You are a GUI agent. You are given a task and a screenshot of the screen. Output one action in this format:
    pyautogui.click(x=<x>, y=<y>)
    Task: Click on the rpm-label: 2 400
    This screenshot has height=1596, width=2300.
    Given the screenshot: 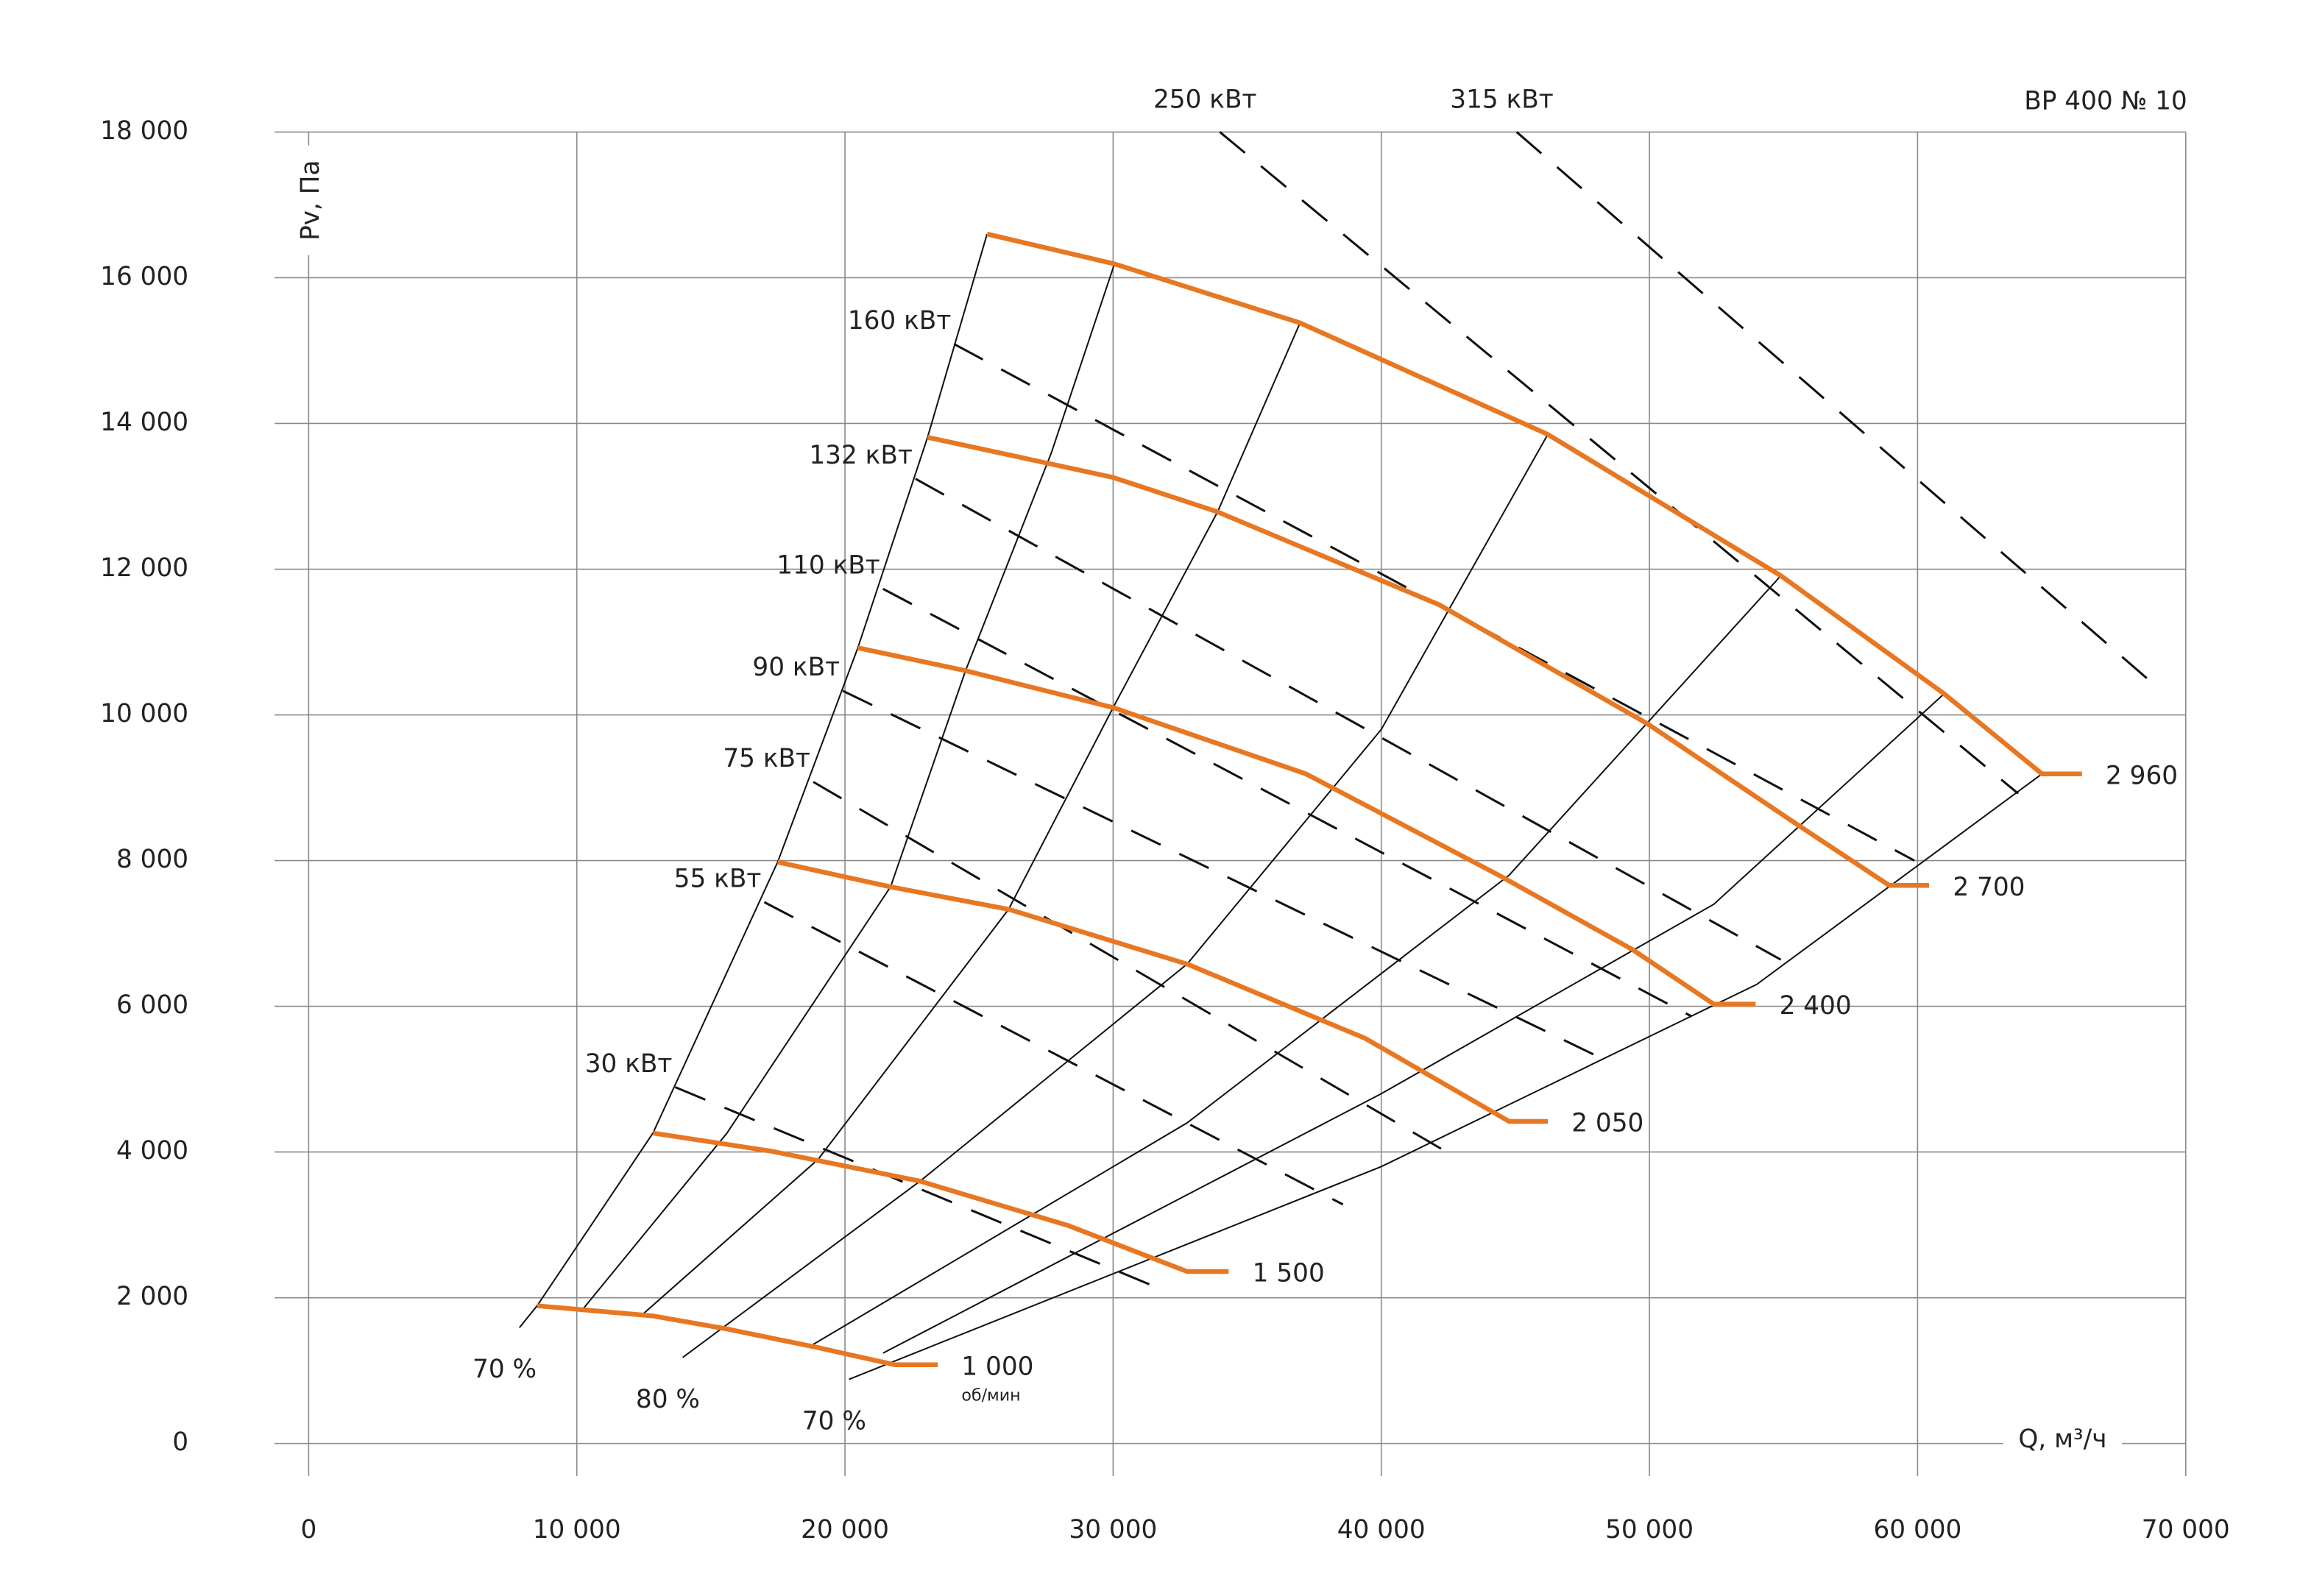 What is the action you would take?
    pyautogui.click(x=1816, y=1006)
    